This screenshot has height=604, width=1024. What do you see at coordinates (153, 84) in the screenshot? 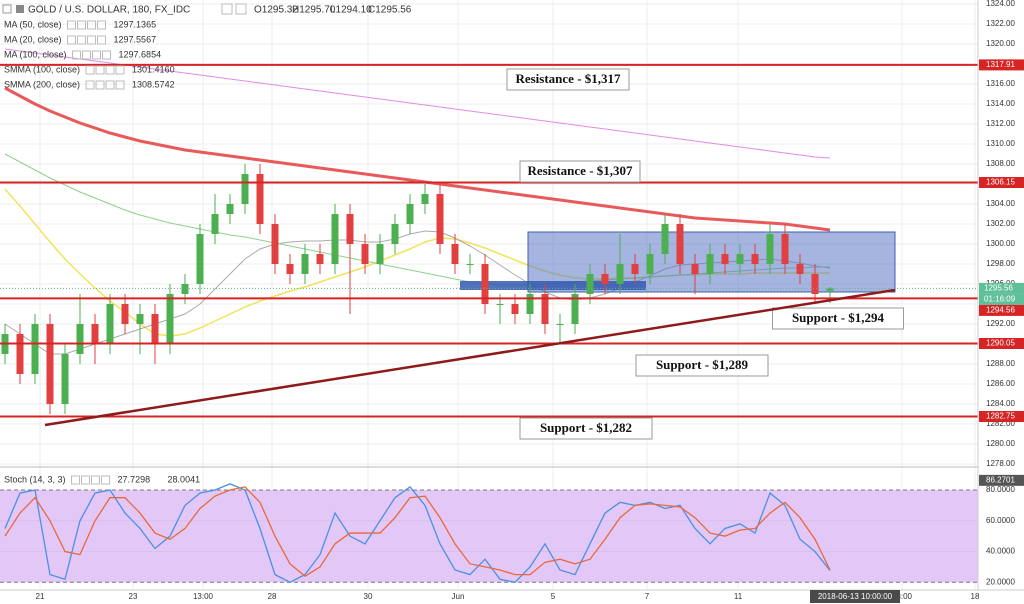
I see `legend-value: 1308.5742` at bounding box center [153, 84].